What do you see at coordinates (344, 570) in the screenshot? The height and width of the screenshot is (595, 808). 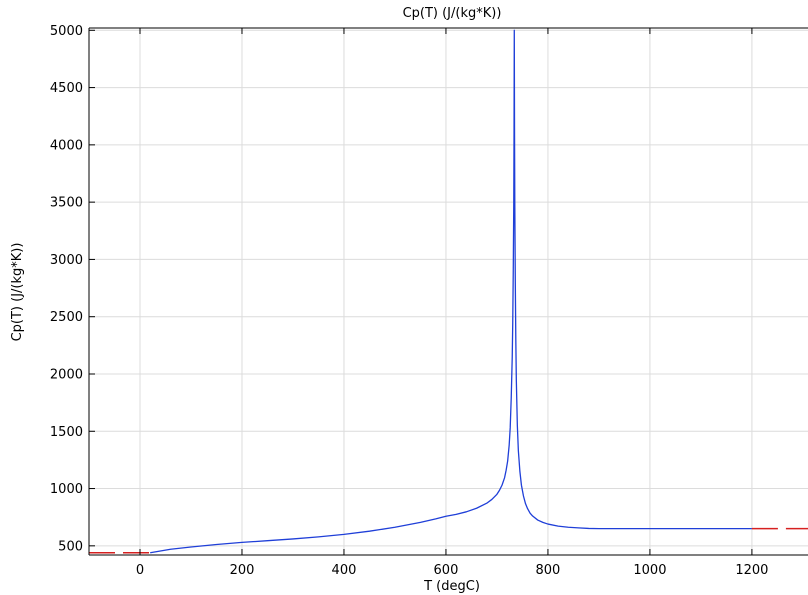 I see `x-tick-label: 400` at bounding box center [344, 570].